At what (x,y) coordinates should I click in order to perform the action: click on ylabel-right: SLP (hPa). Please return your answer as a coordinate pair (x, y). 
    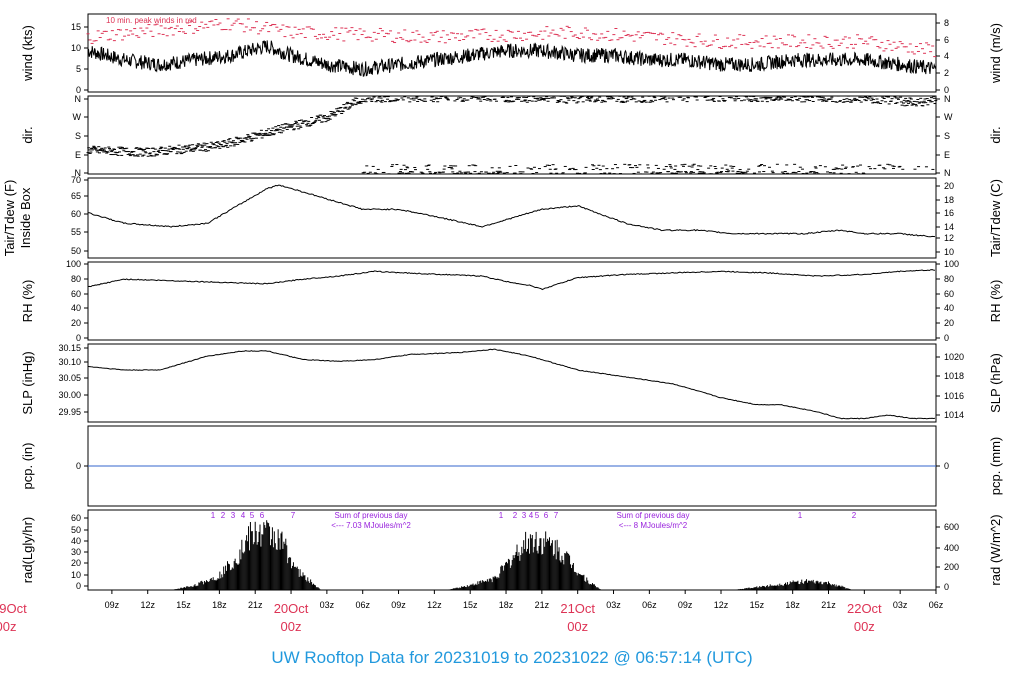
    Looking at the image, I should click on (995, 383).